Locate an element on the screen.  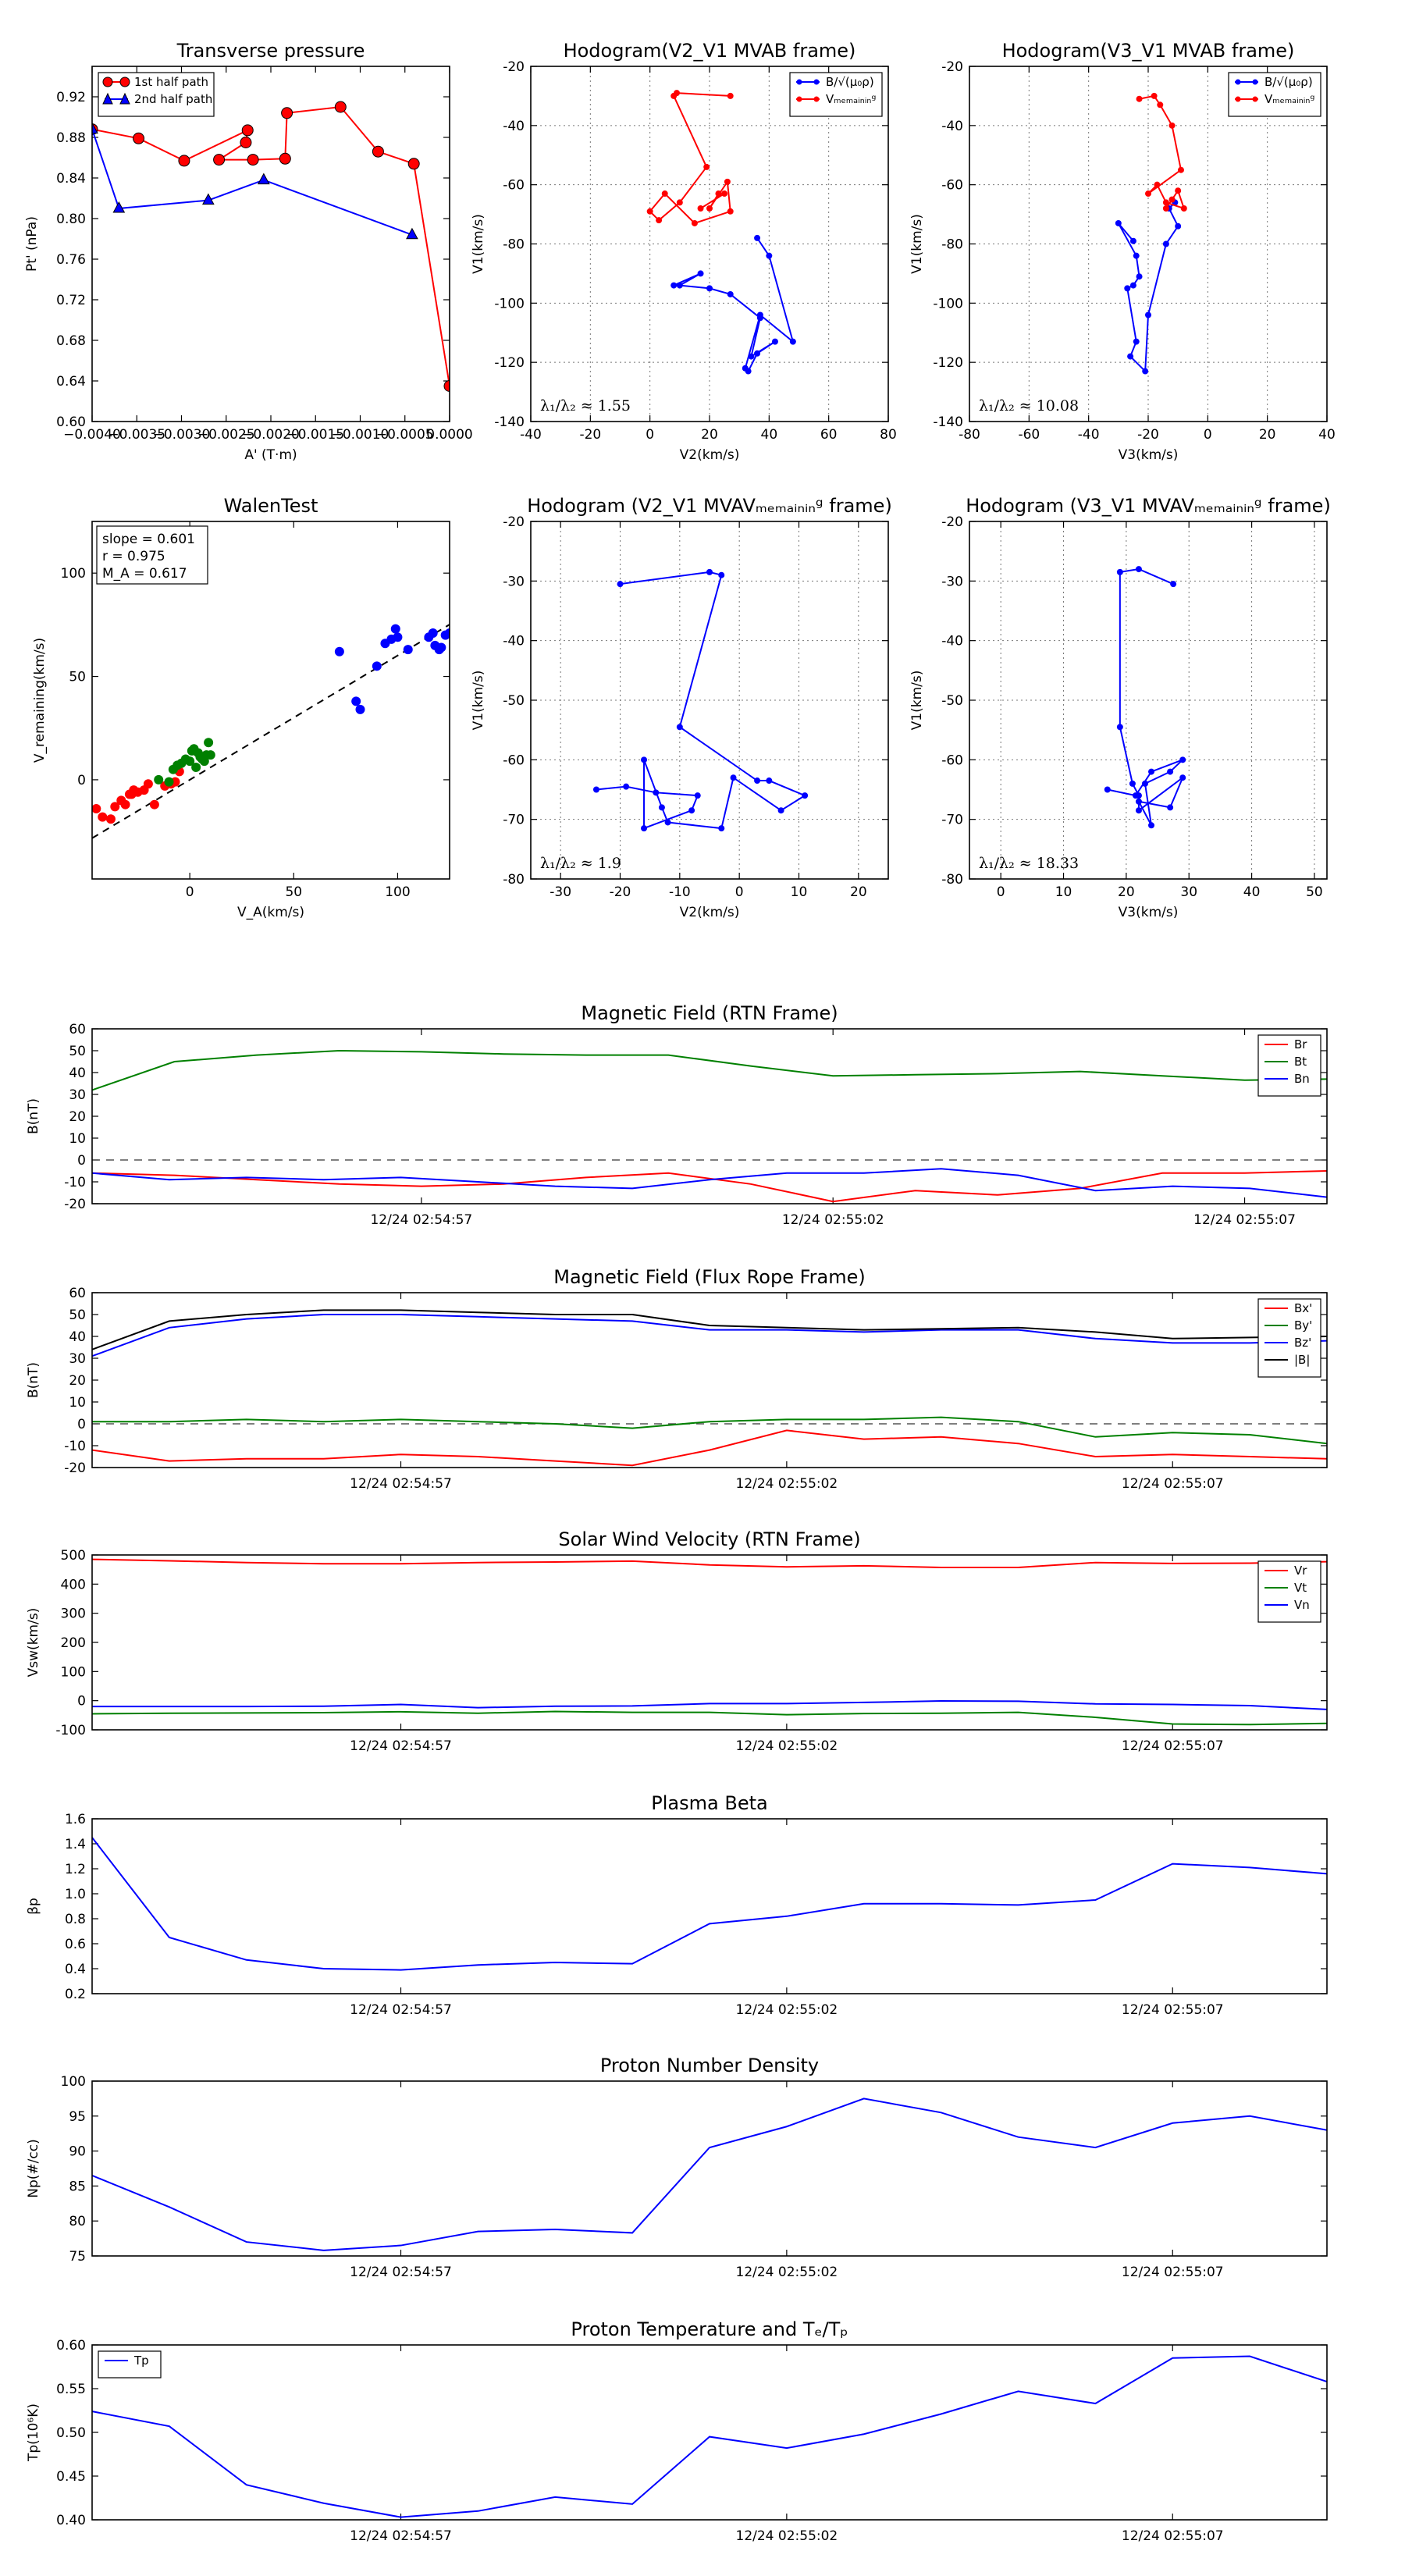
legend-entry: Vt is located at coordinates (1300, 1588).